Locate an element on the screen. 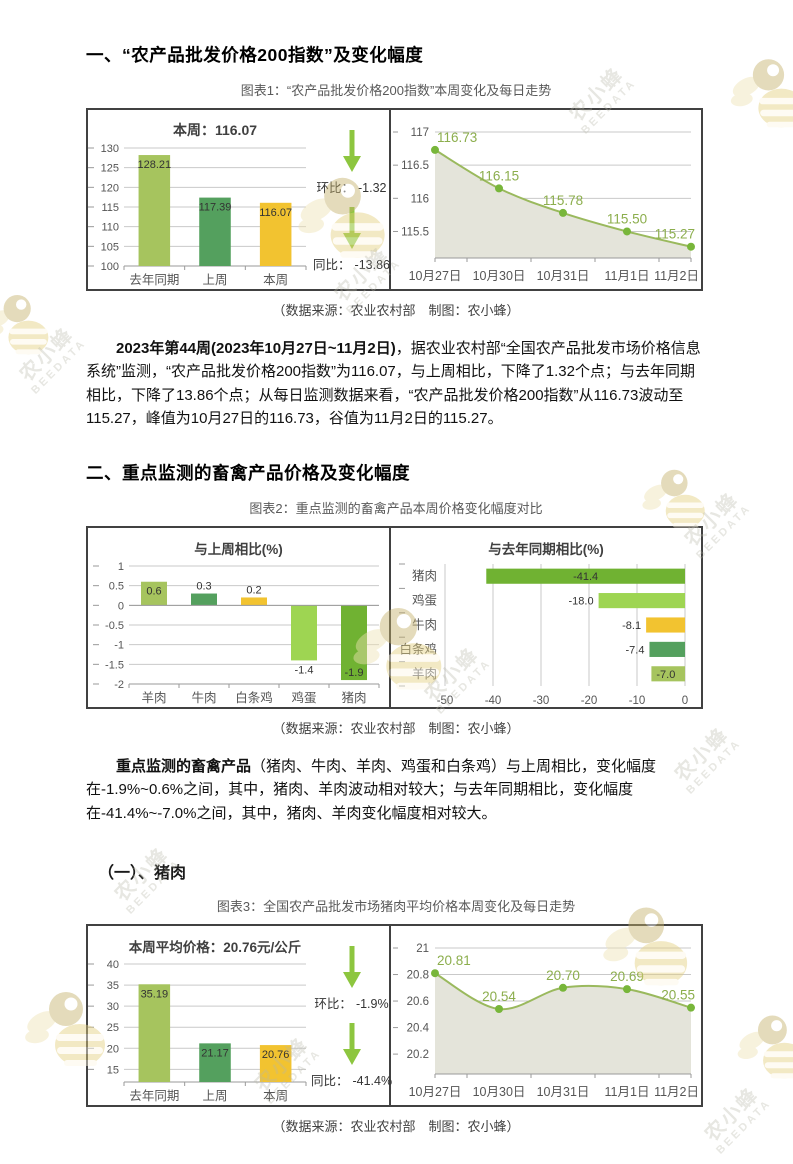 The width and height of the screenshot is (793, 1164). svg-text: 20.6 is located at coordinates (418, 1002).